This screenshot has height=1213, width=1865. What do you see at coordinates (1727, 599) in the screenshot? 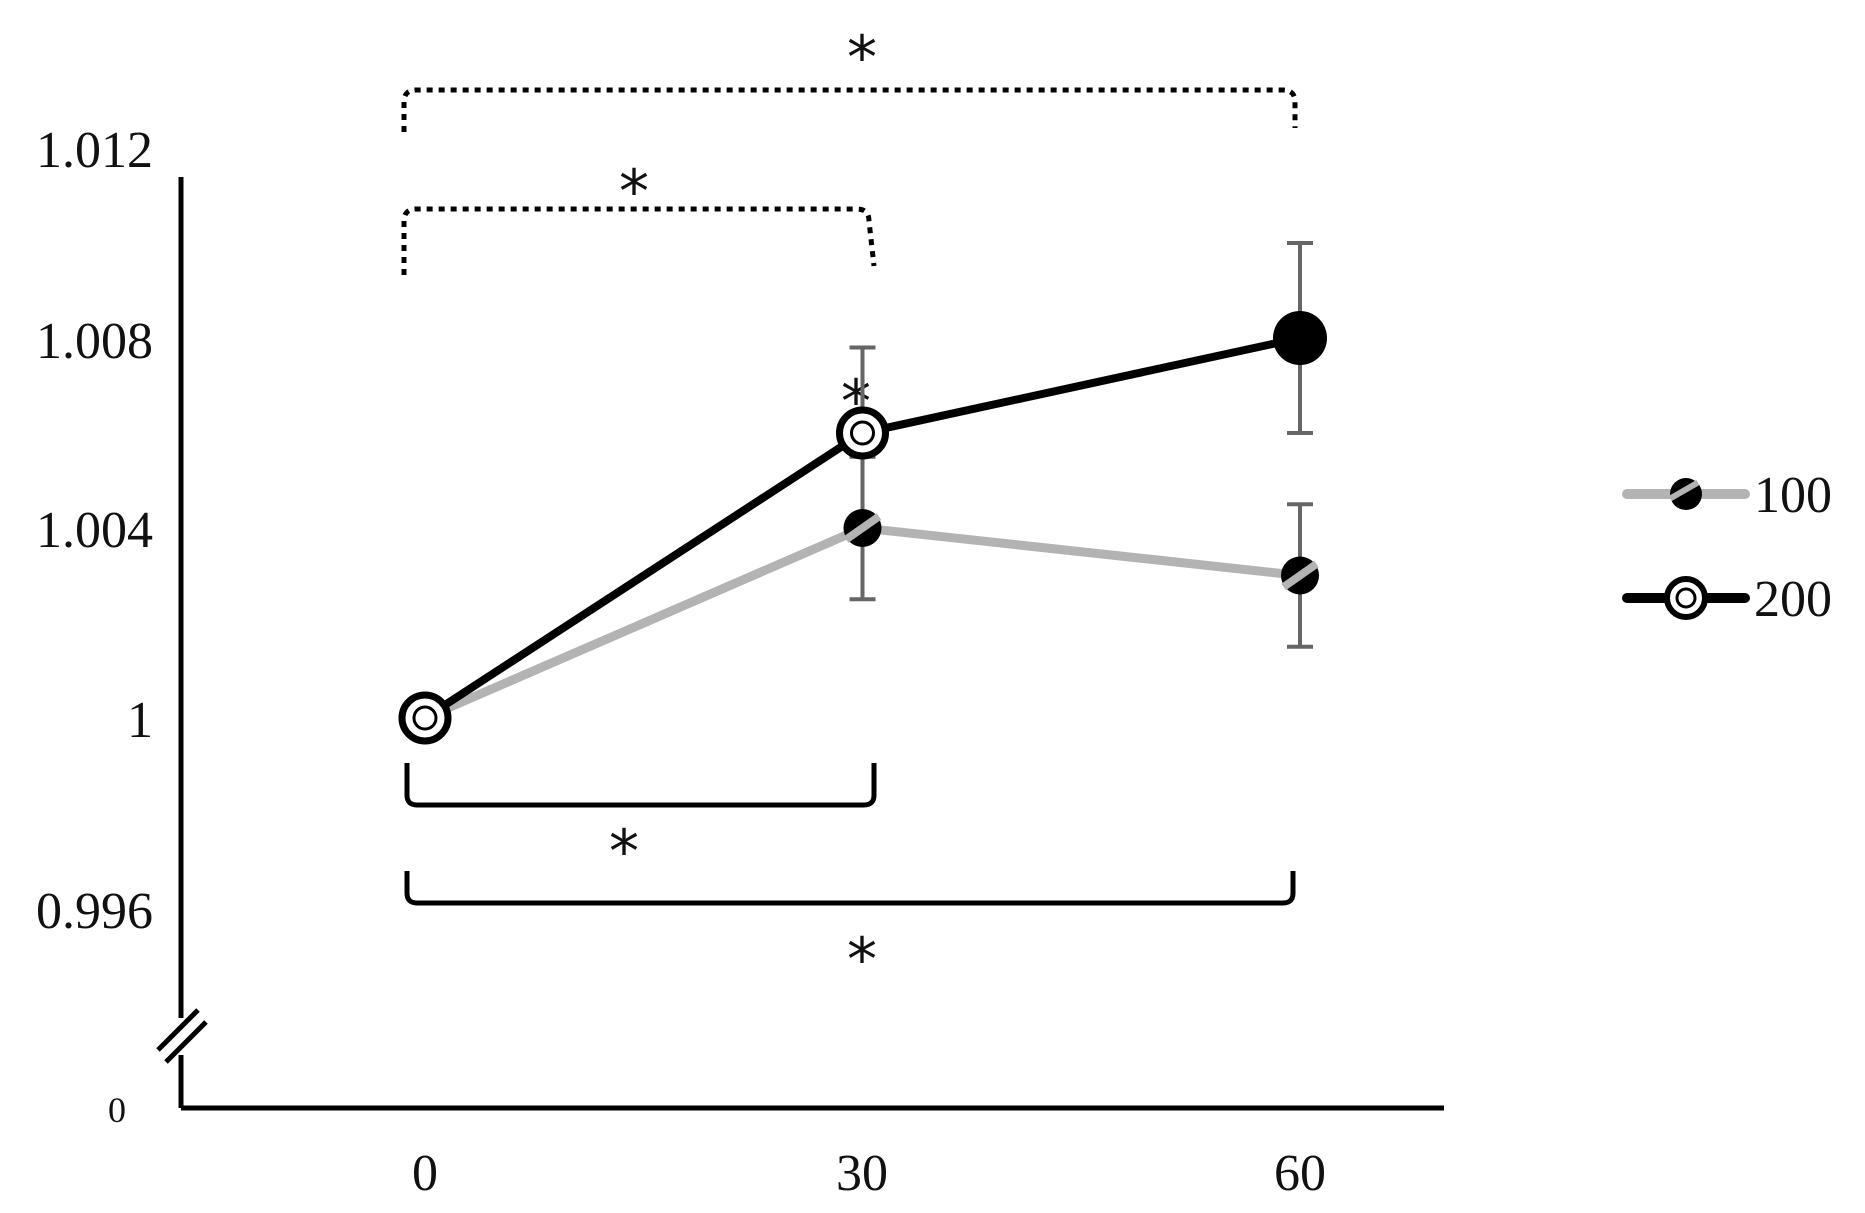
I see `legend-item-200: 200` at bounding box center [1727, 599].